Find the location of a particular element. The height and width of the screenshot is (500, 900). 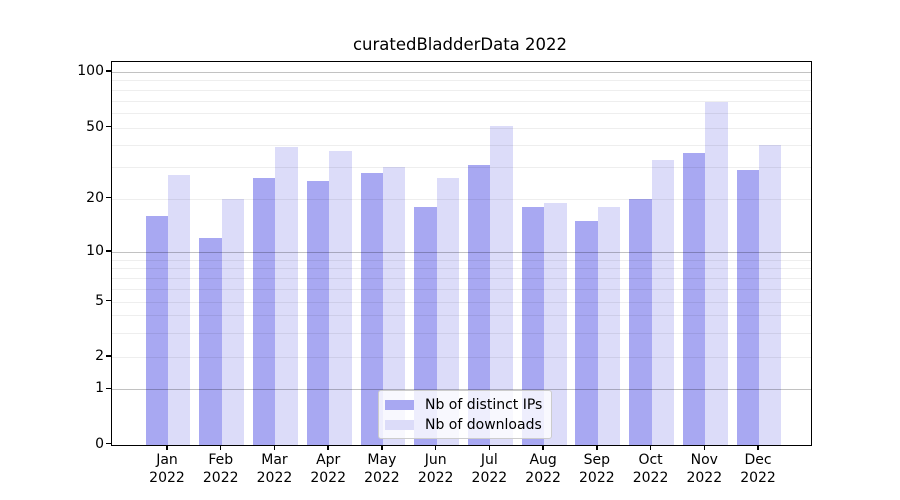

x-tick-label-jul: Jul 2022 is located at coordinates (489, 469).